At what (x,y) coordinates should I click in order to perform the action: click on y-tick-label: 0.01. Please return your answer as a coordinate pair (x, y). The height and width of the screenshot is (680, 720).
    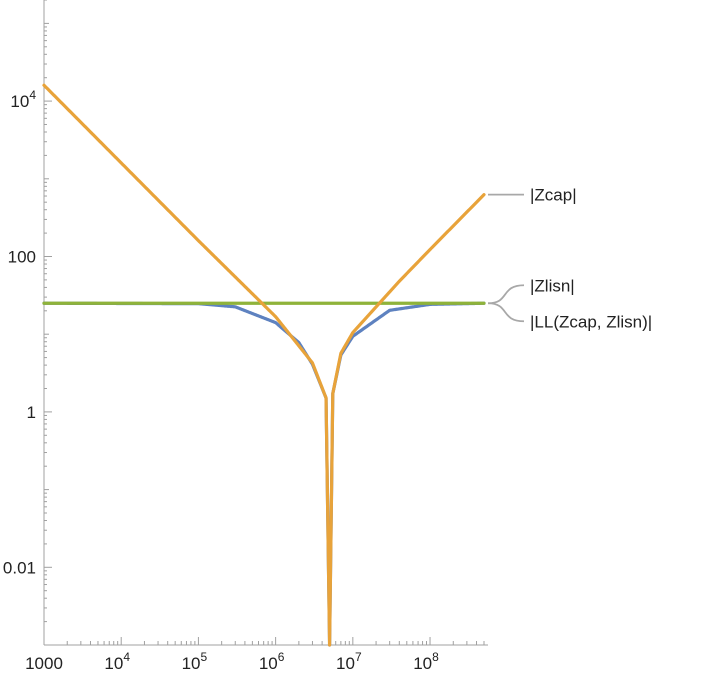
    Looking at the image, I should click on (19, 567).